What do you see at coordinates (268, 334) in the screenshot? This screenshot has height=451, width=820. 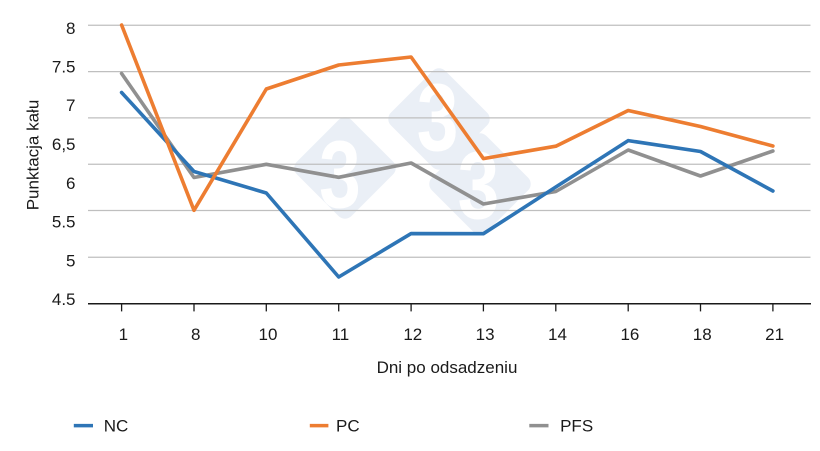 I see `svg-text: 10` at bounding box center [268, 334].